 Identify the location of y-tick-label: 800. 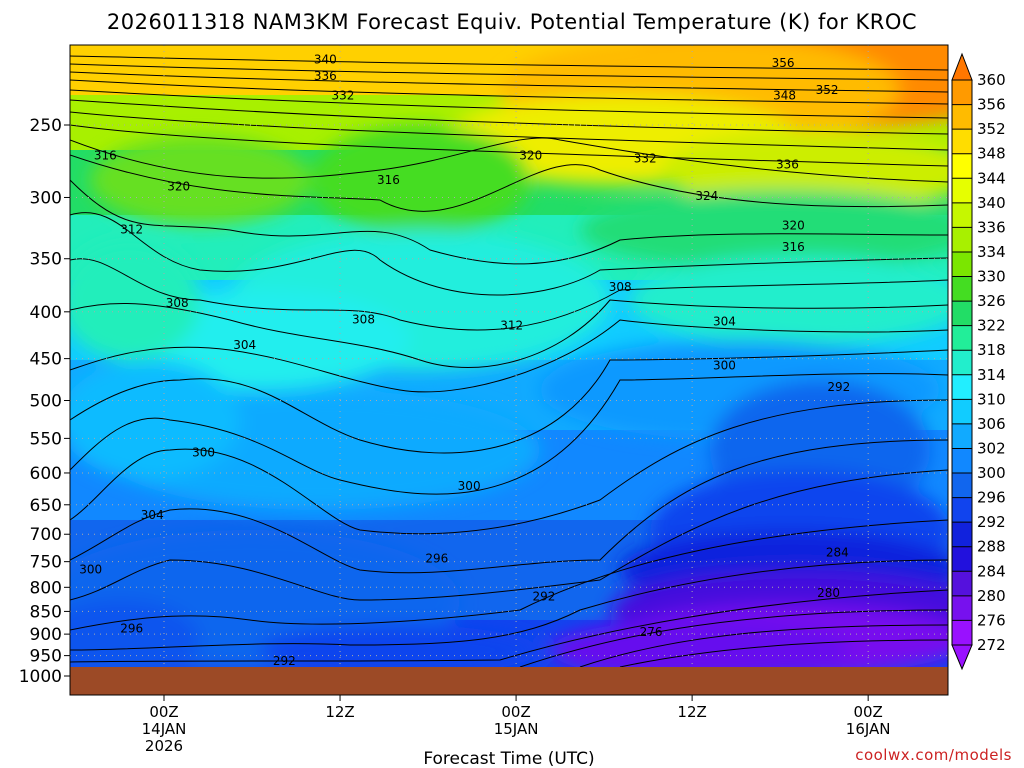
(46, 588).